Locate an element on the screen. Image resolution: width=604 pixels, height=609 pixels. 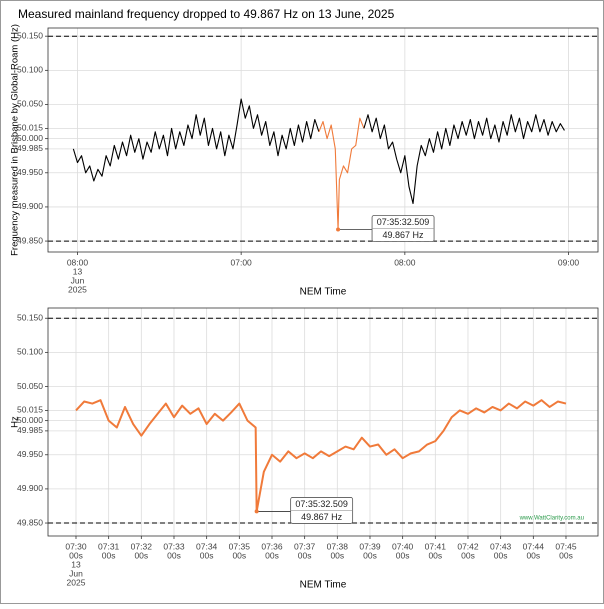
x-tick-label: 09:00 is located at coordinates (569, 262).